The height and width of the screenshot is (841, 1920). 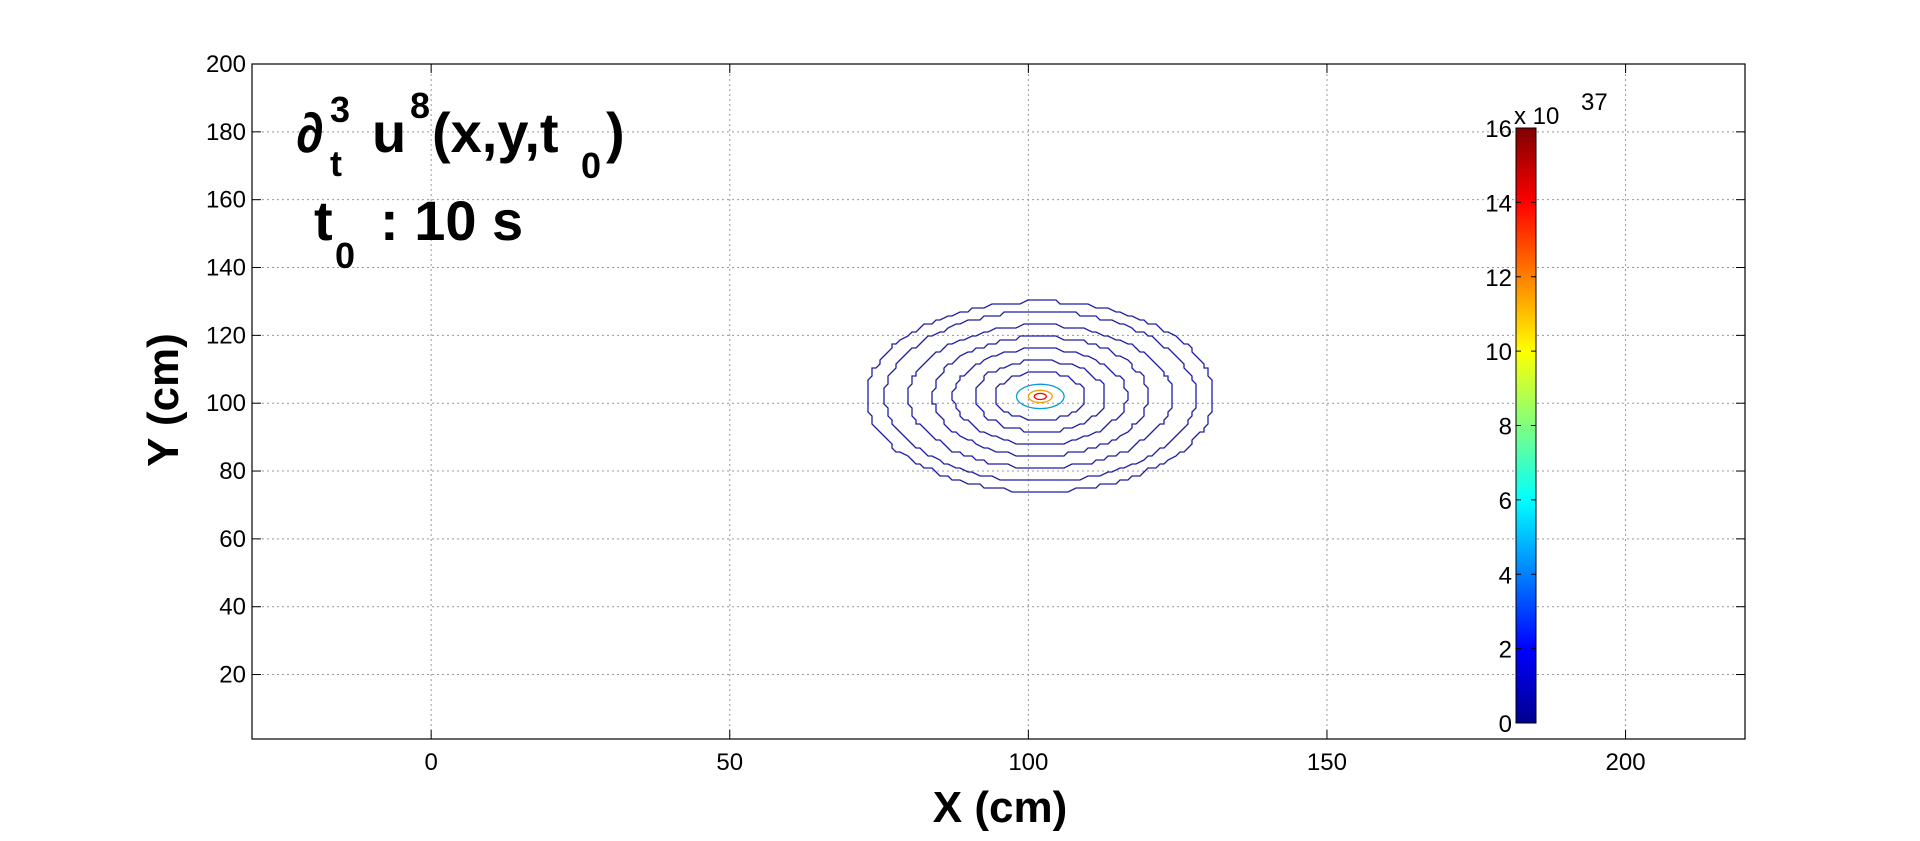 I want to click on colorbar-tick-label: 8, so click(x=1505, y=427).